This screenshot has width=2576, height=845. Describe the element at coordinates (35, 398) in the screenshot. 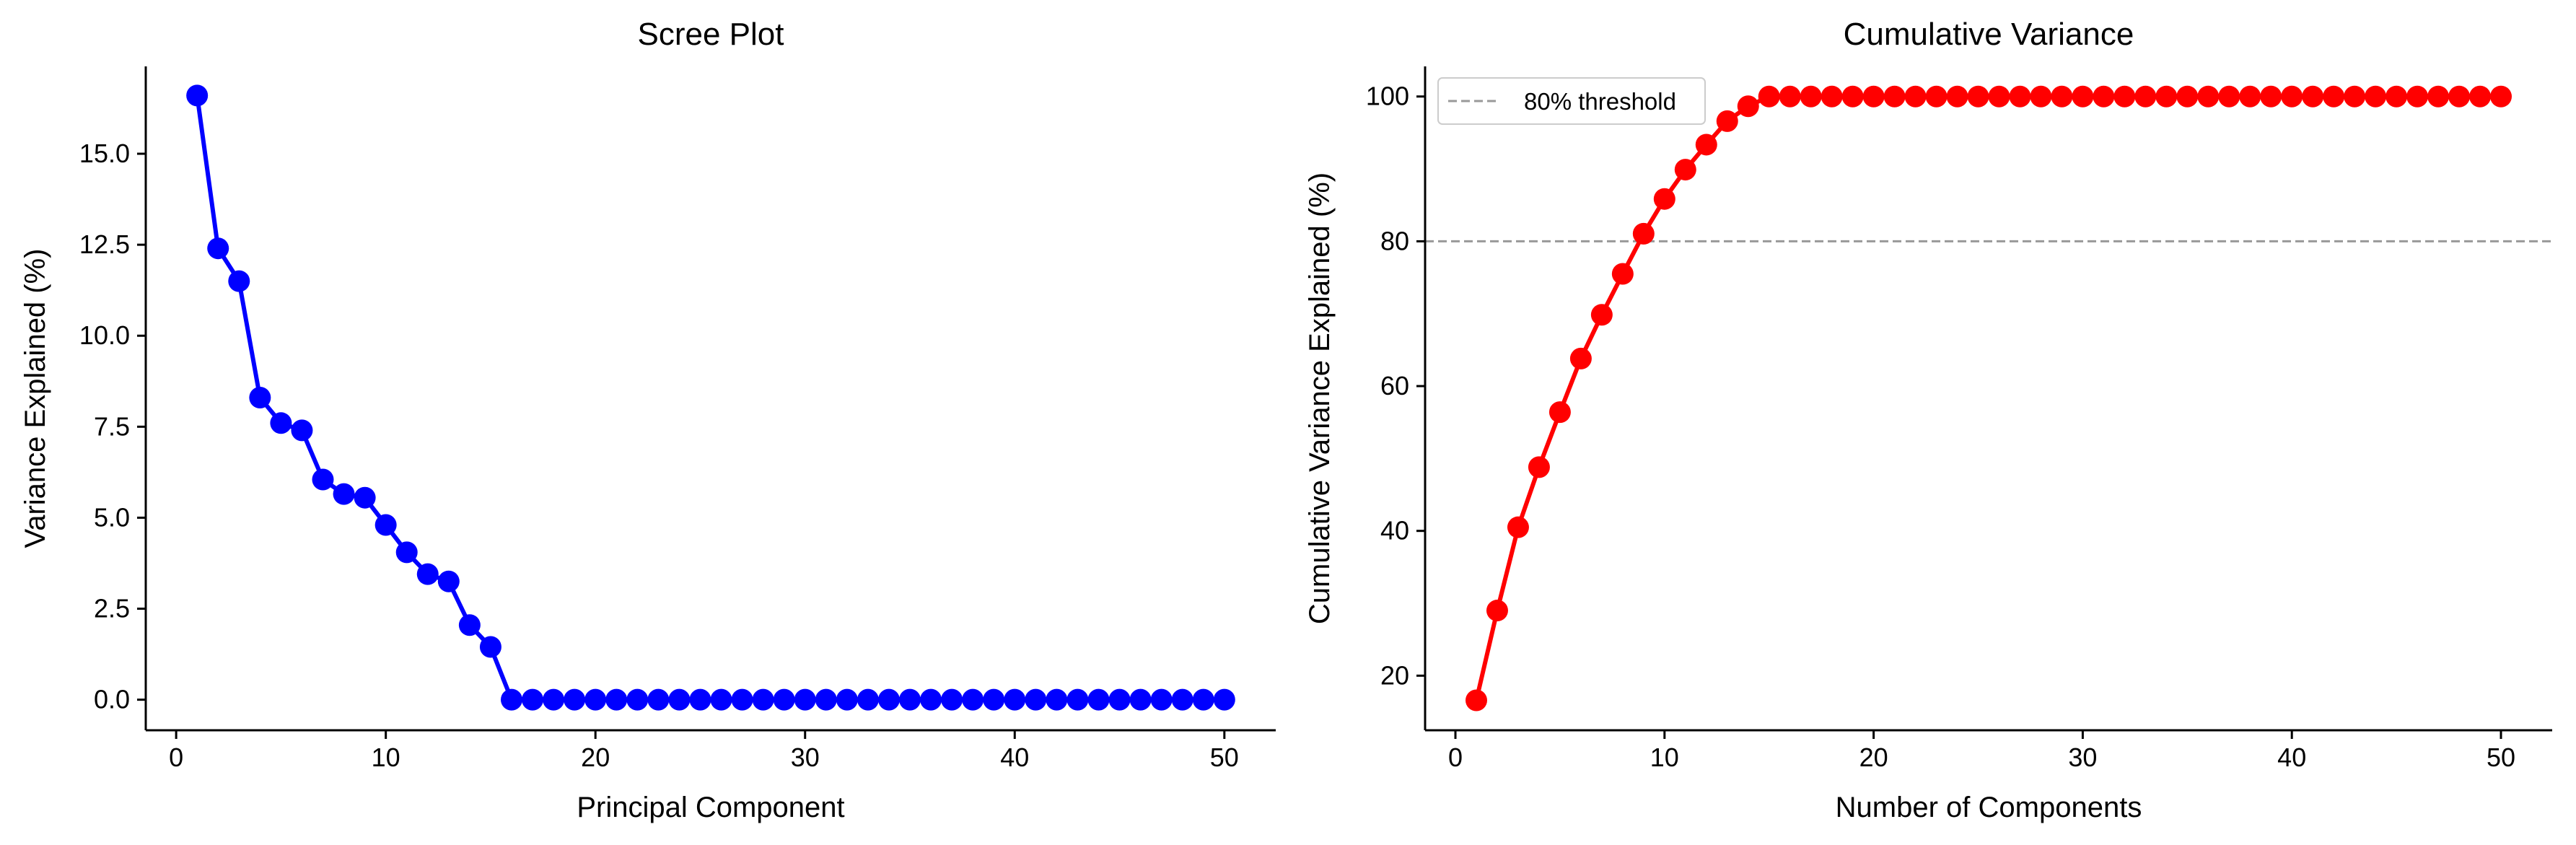

I see `y-axis-label: Variance Explained (%)` at that location.